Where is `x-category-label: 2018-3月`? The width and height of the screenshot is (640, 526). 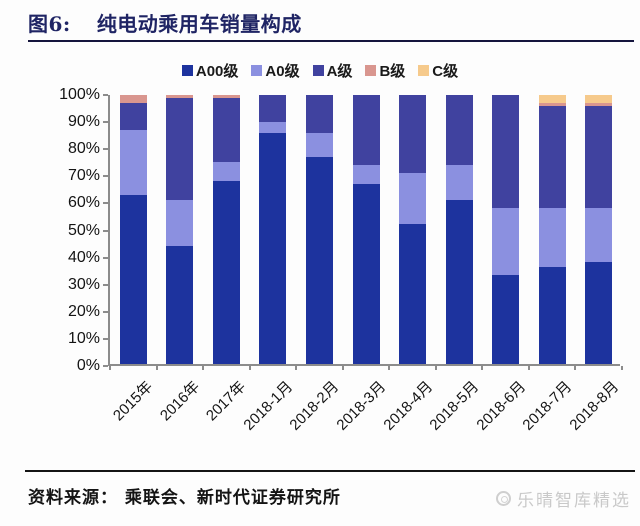 x-category-label: 2018-3月 is located at coordinates (361, 406).